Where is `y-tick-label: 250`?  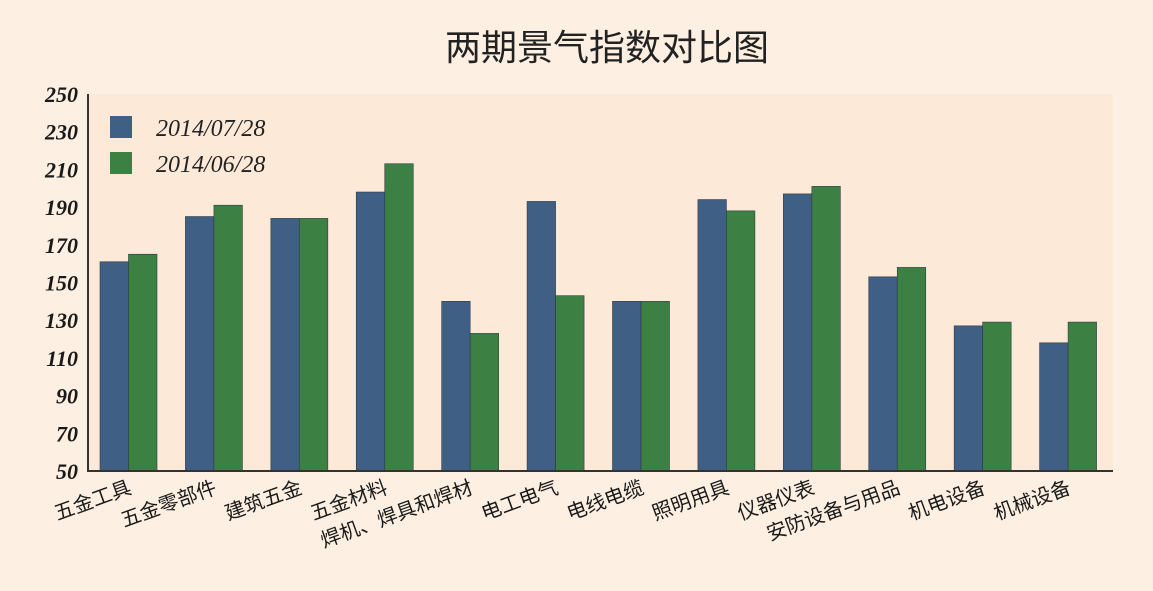 y-tick-label: 250 is located at coordinates (61, 94).